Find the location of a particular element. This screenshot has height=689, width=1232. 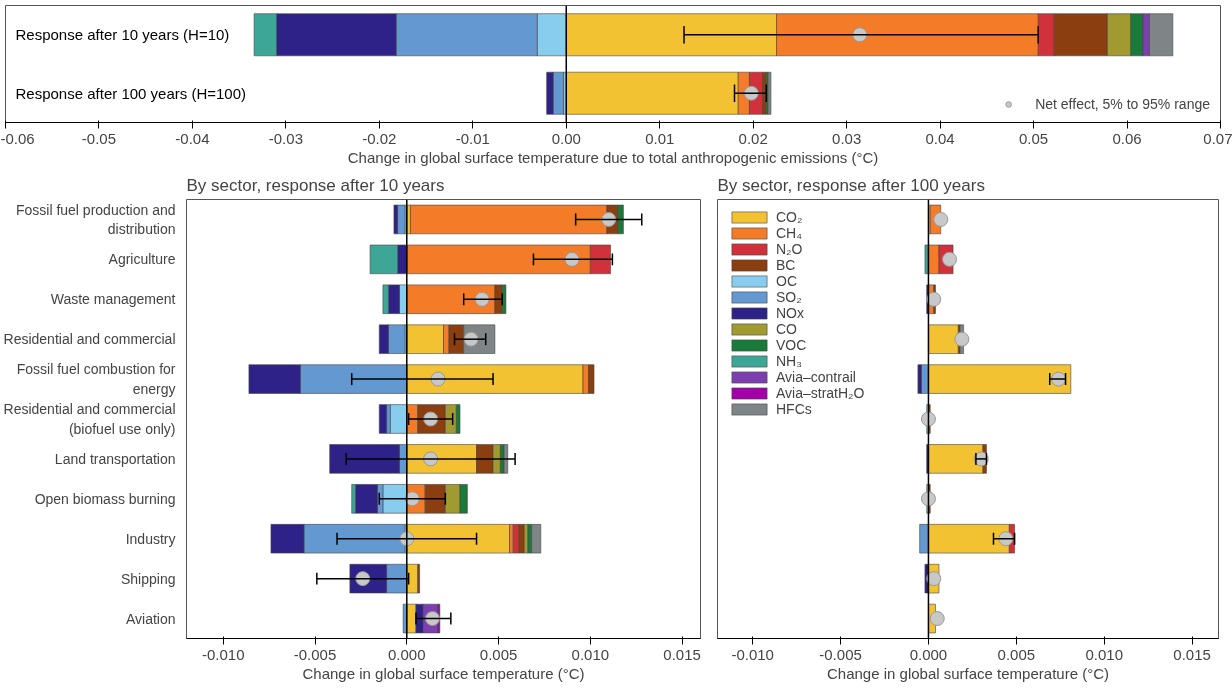

x-tick-label: 0.01 is located at coordinates (660, 138).